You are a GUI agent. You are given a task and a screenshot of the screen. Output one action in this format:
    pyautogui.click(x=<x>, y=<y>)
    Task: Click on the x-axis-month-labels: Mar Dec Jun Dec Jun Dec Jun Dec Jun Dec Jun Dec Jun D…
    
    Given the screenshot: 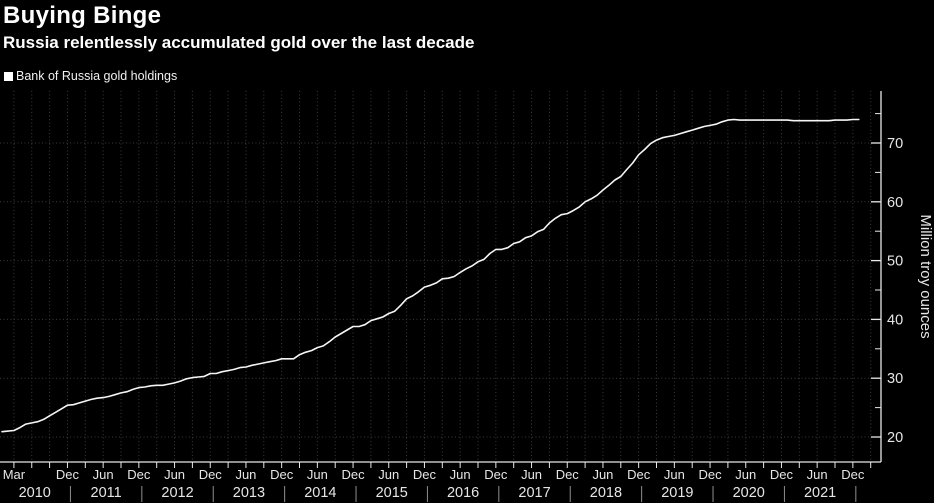 What is the action you would take?
    pyautogui.click(x=434, y=474)
    